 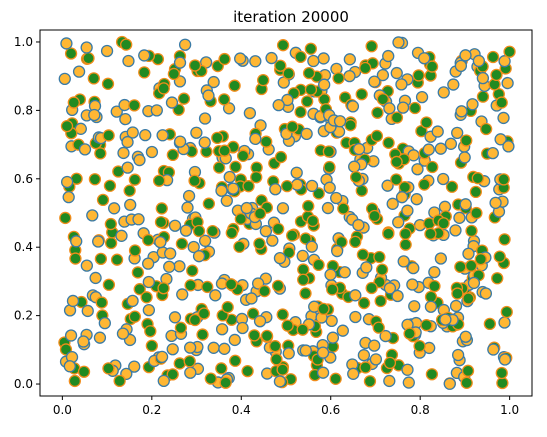 What do you see at coordinates (23, 316) in the screenshot?
I see `y-tick-label: 0.2` at bounding box center [23, 316].